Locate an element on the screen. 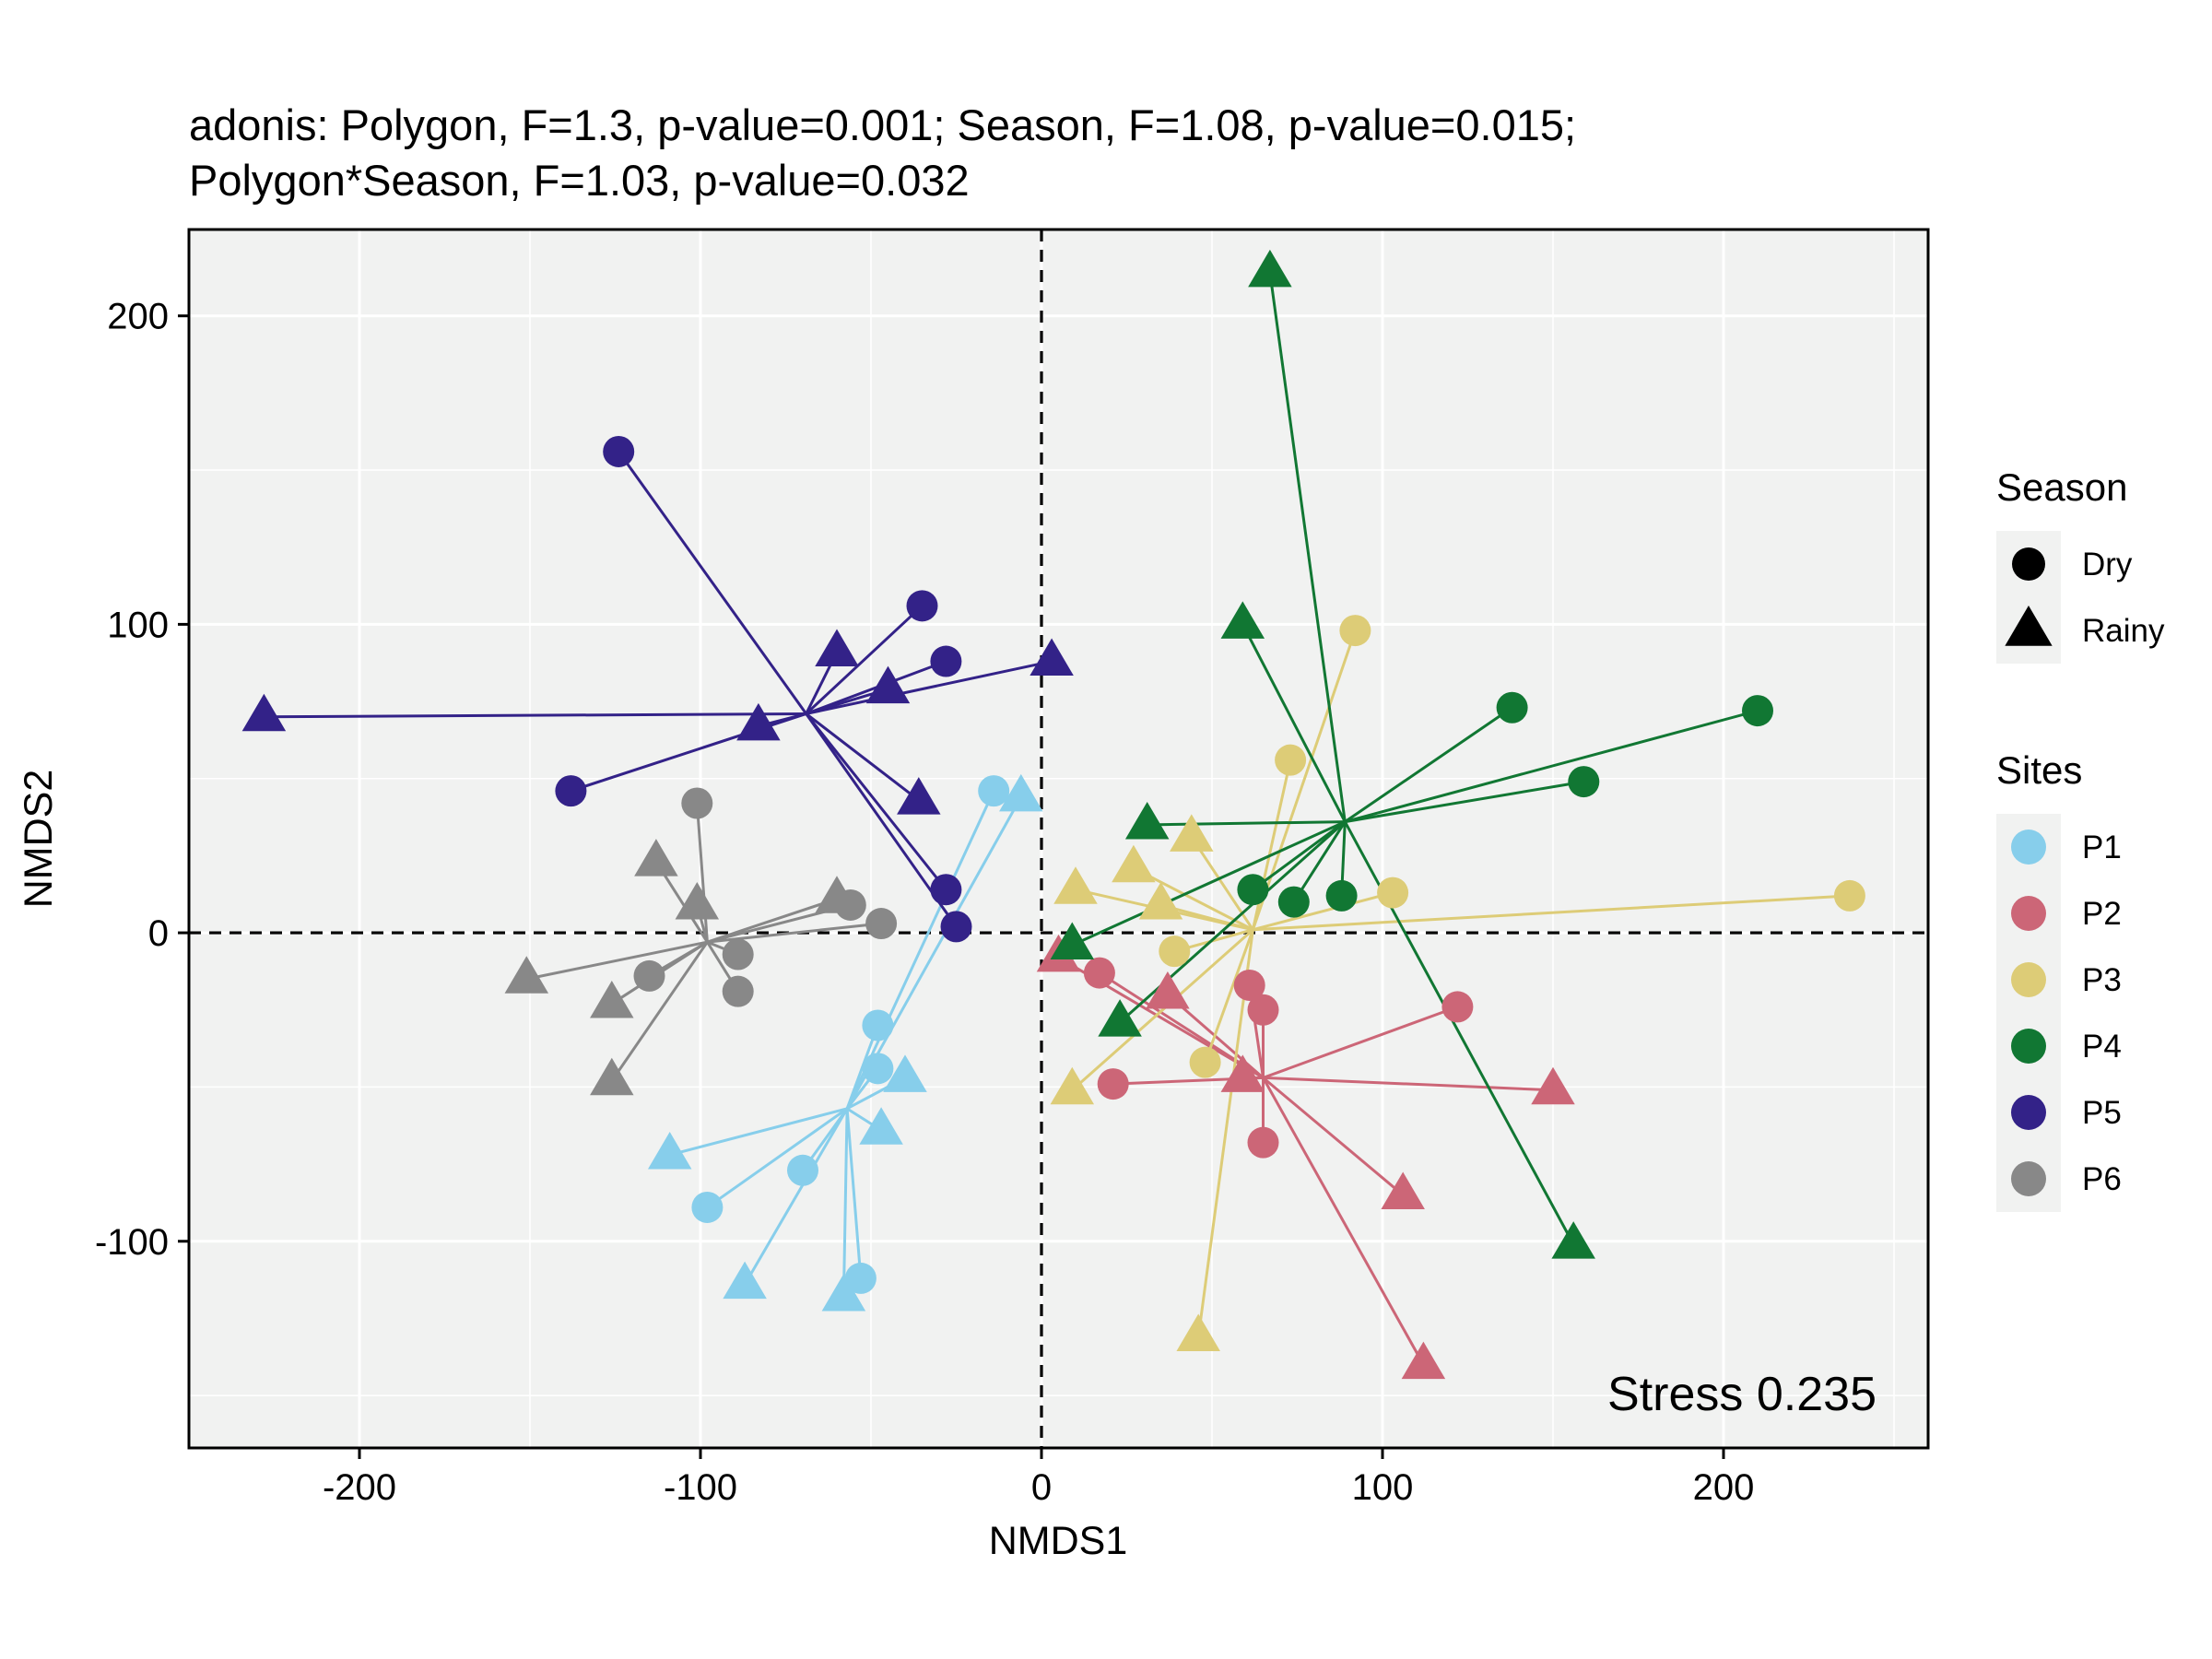  legend-sites-keys is located at coordinates (2028, 1013).